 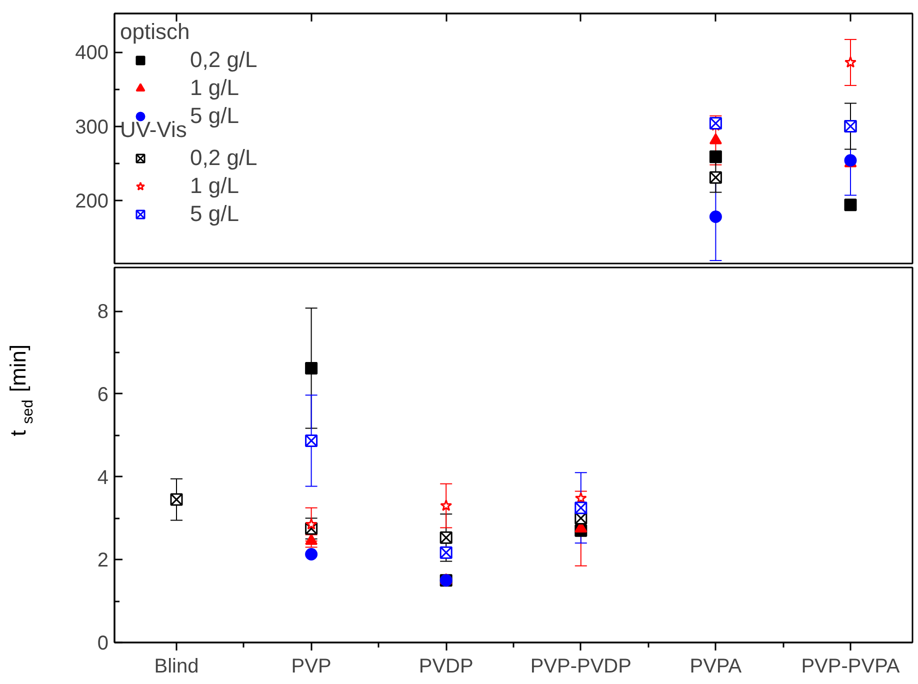 I want to click on y-tick-label: 400, so click(x=92, y=53).